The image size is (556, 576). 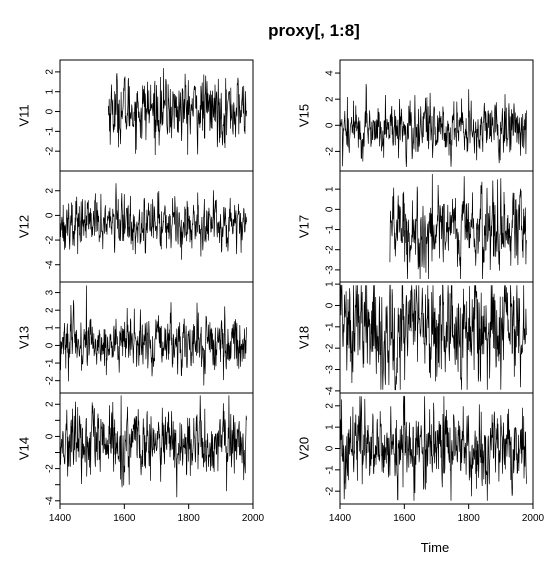 I want to click on panel-label: V18, so click(x=303, y=337).